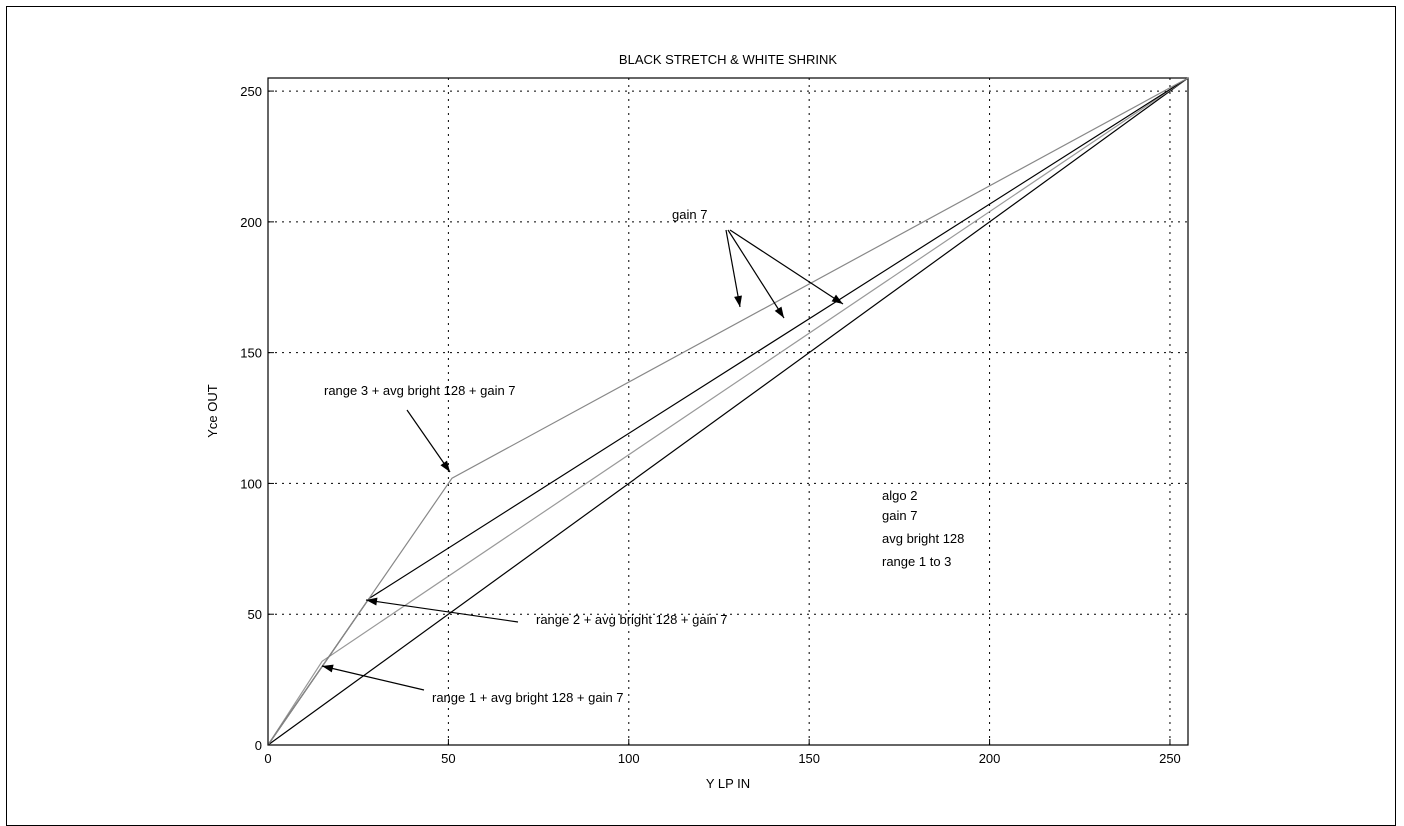  I want to click on x-tick-label: 150, so click(809, 758).